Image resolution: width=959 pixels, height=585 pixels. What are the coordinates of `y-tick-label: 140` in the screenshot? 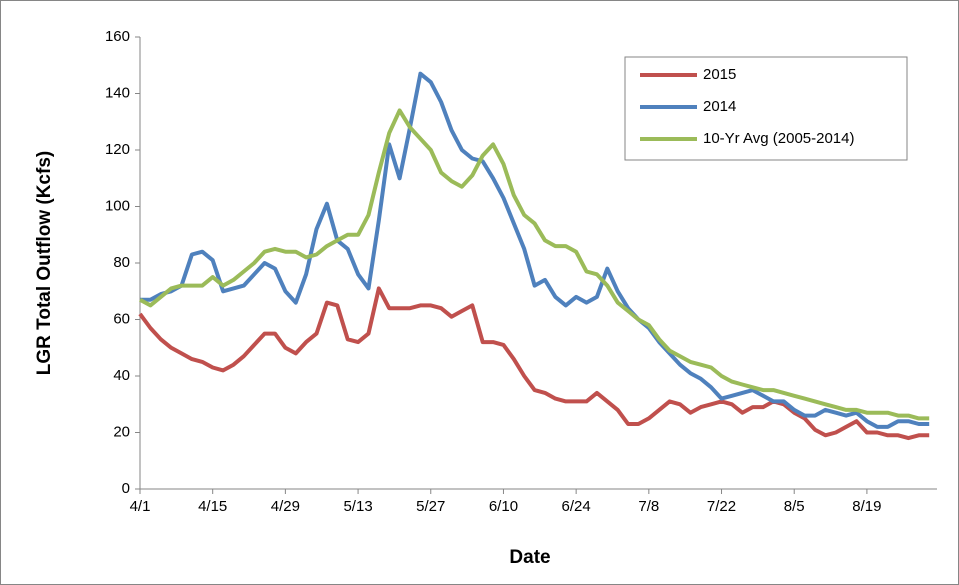 It's located at (117, 92).